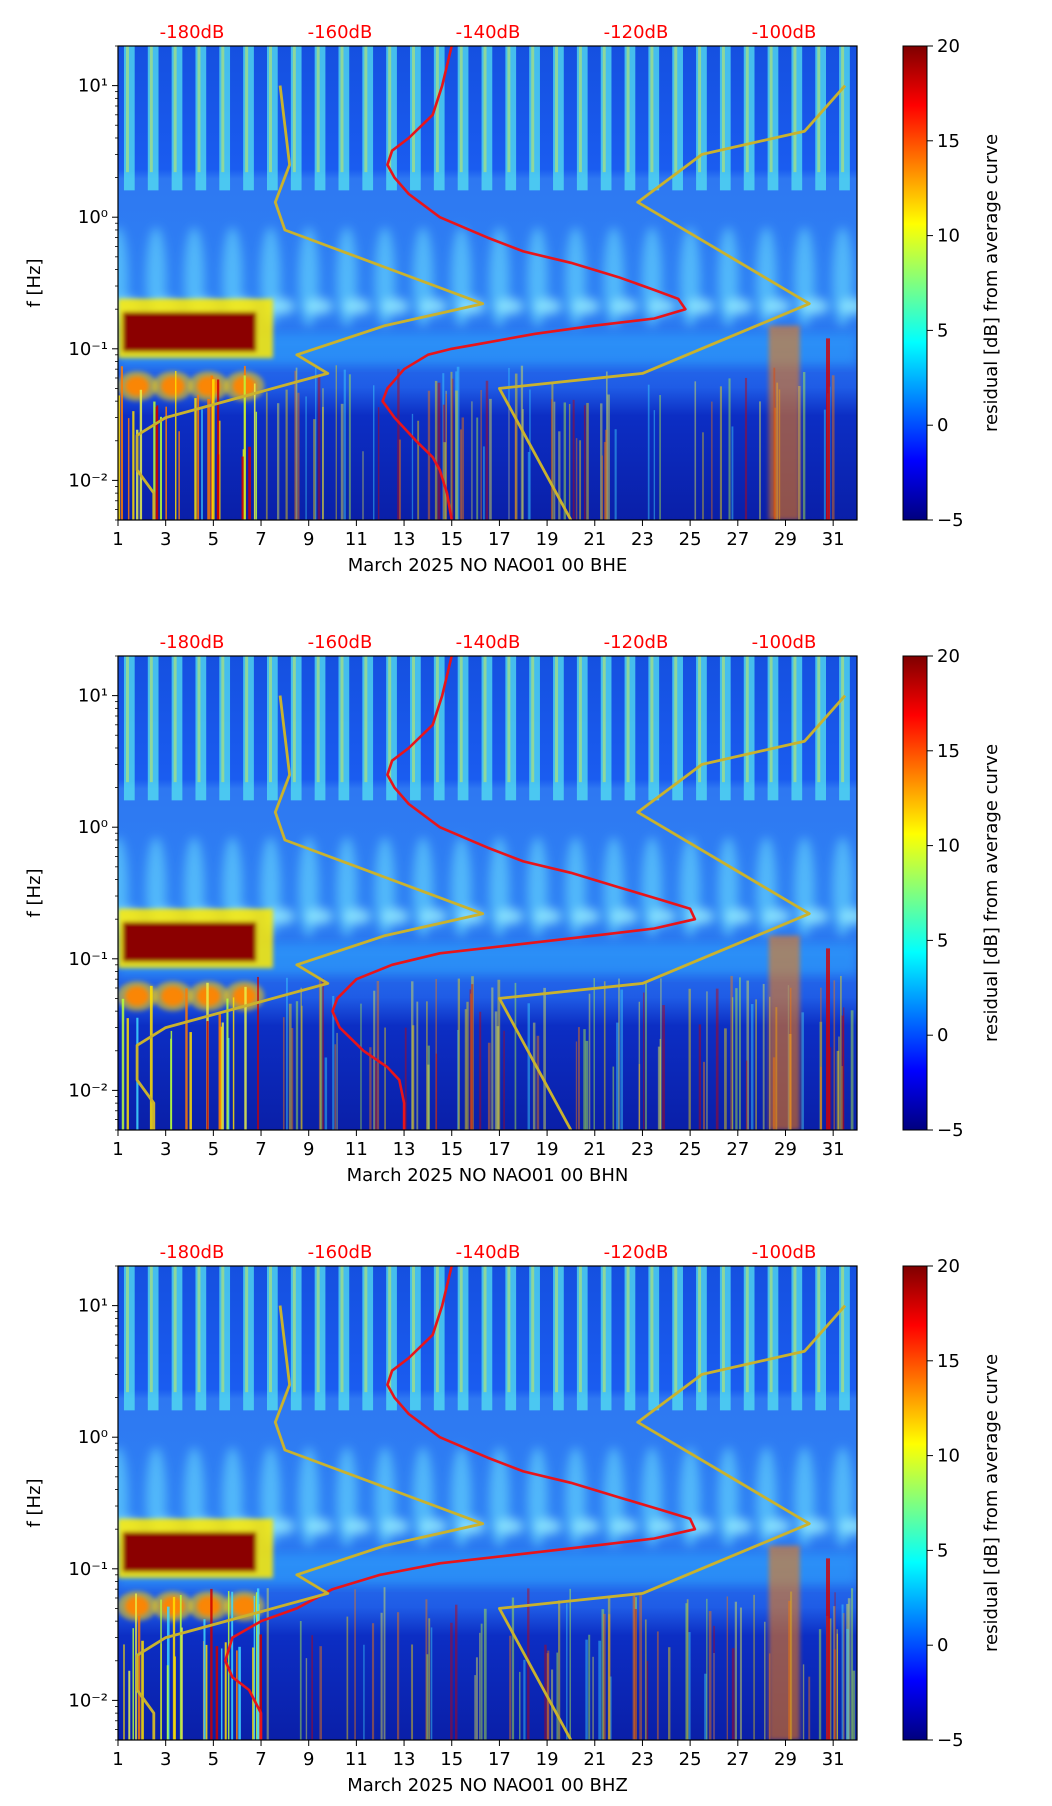 The width and height of the screenshot is (1052, 1806). What do you see at coordinates (690, 539) in the screenshot?
I see `x-tick-label: 25` at bounding box center [690, 539].